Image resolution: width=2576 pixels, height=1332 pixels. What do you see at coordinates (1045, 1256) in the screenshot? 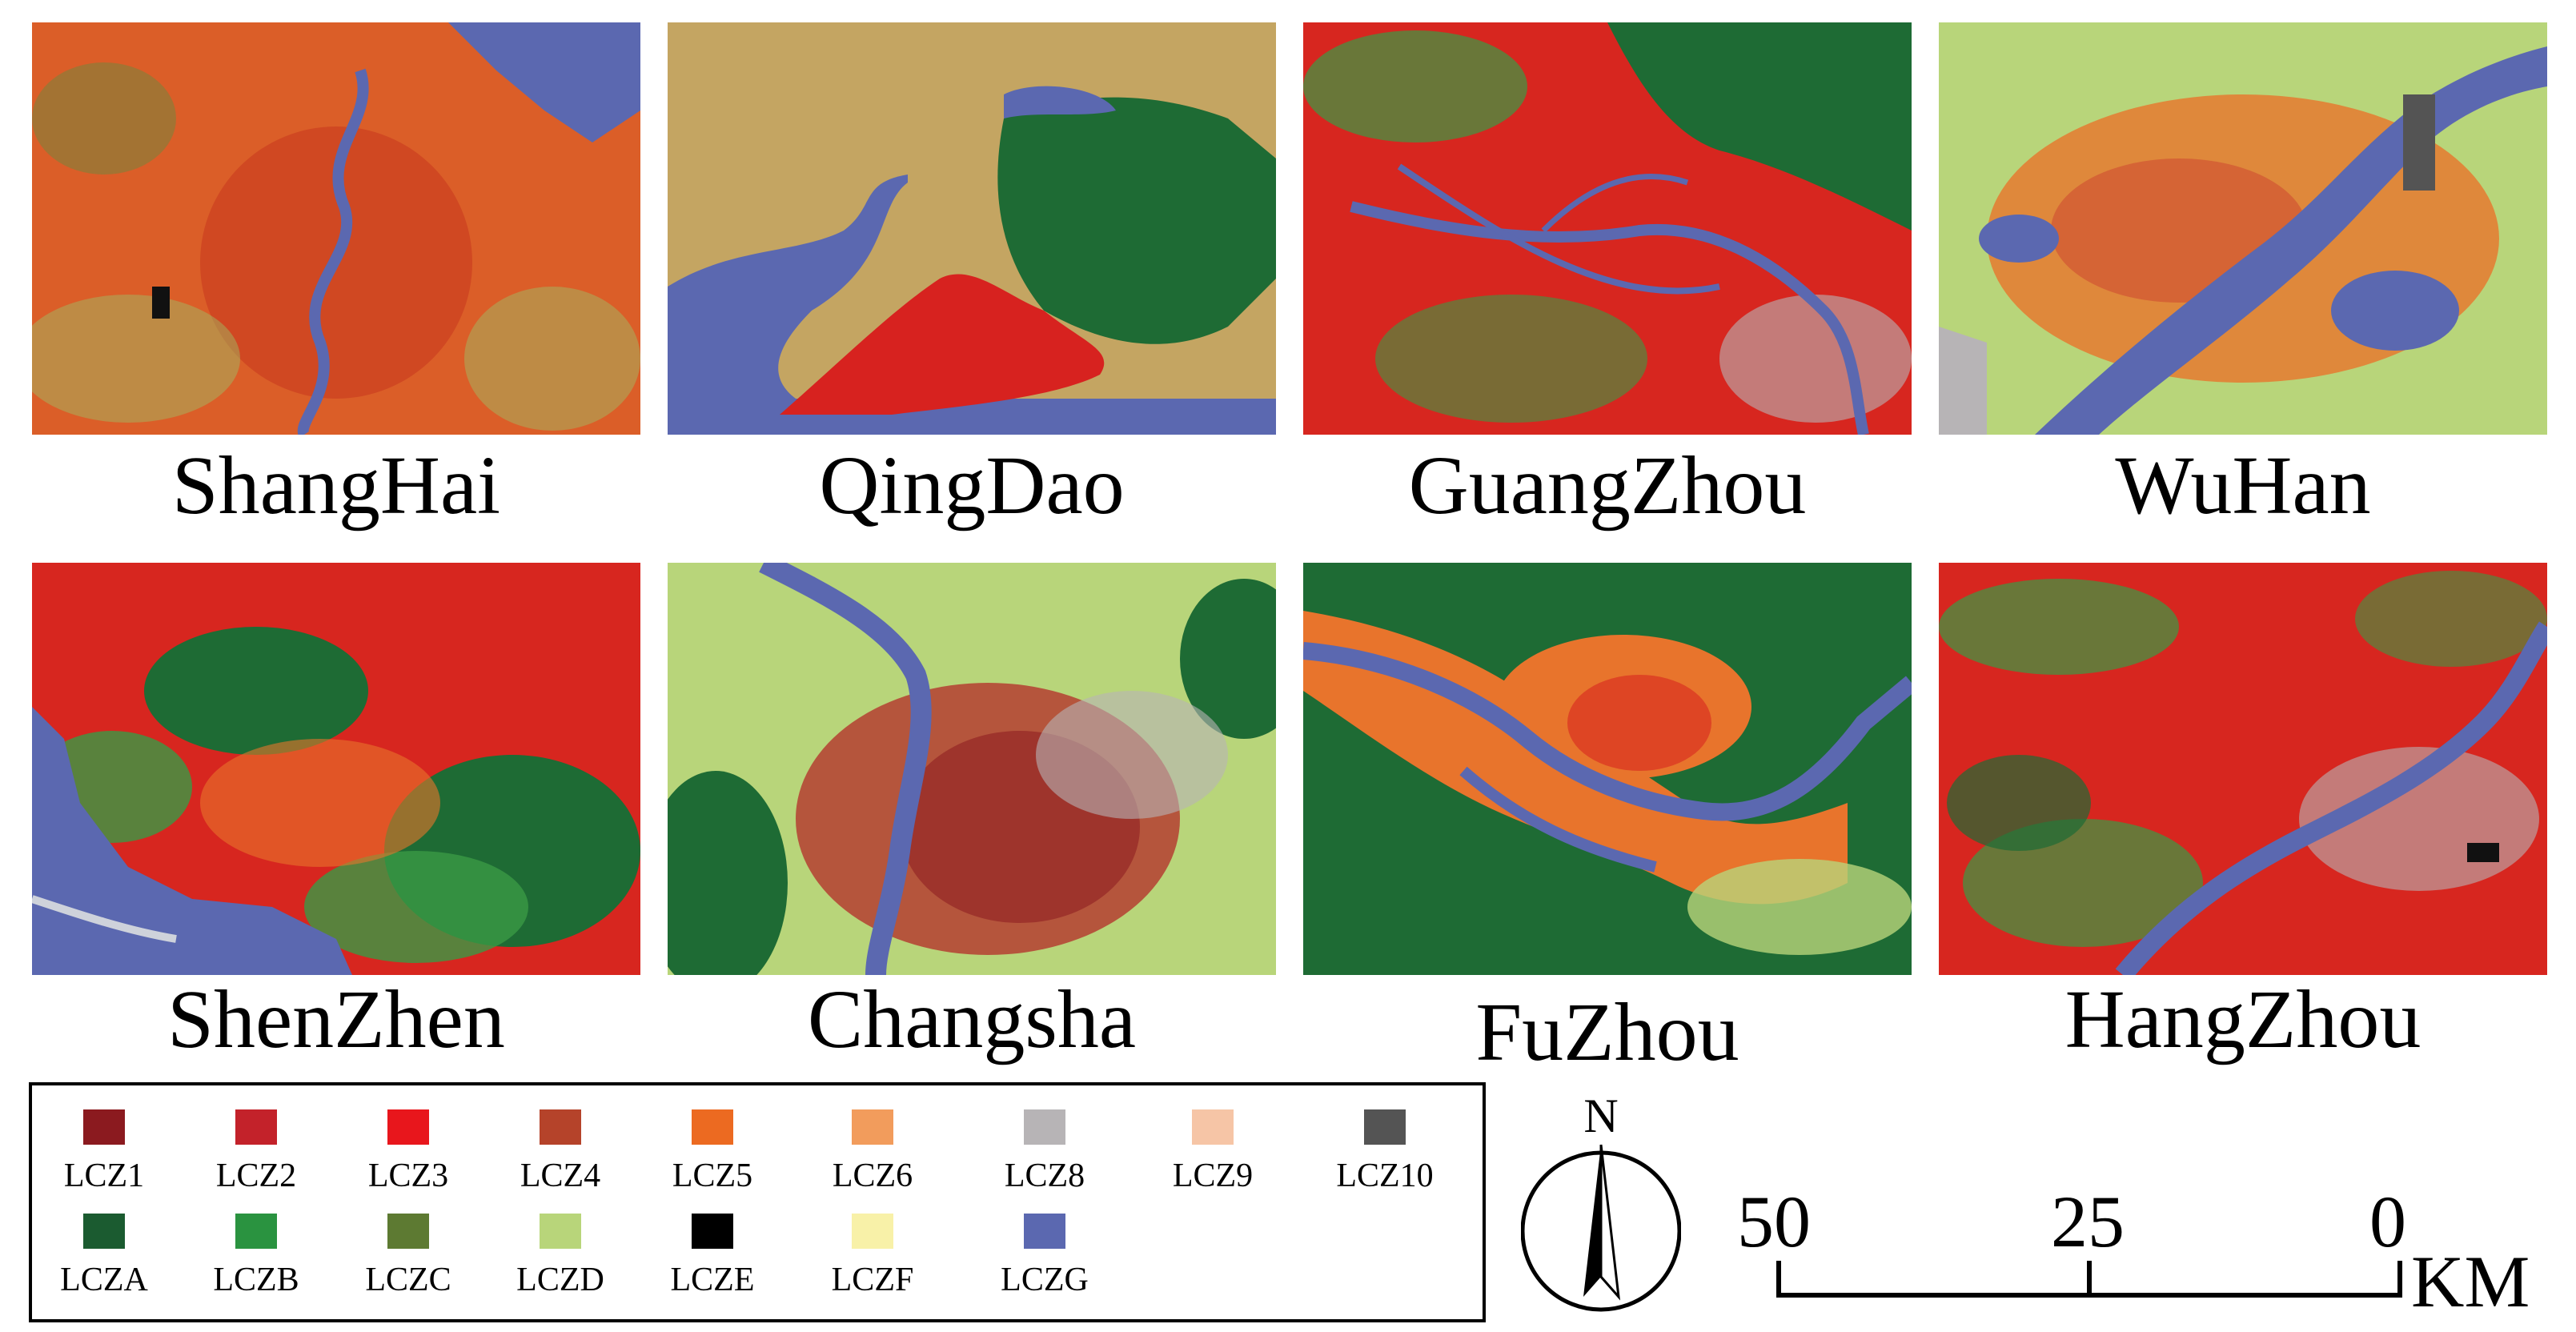
I see `legend-item-lczg: LCZG` at bounding box center [1045, 1256].